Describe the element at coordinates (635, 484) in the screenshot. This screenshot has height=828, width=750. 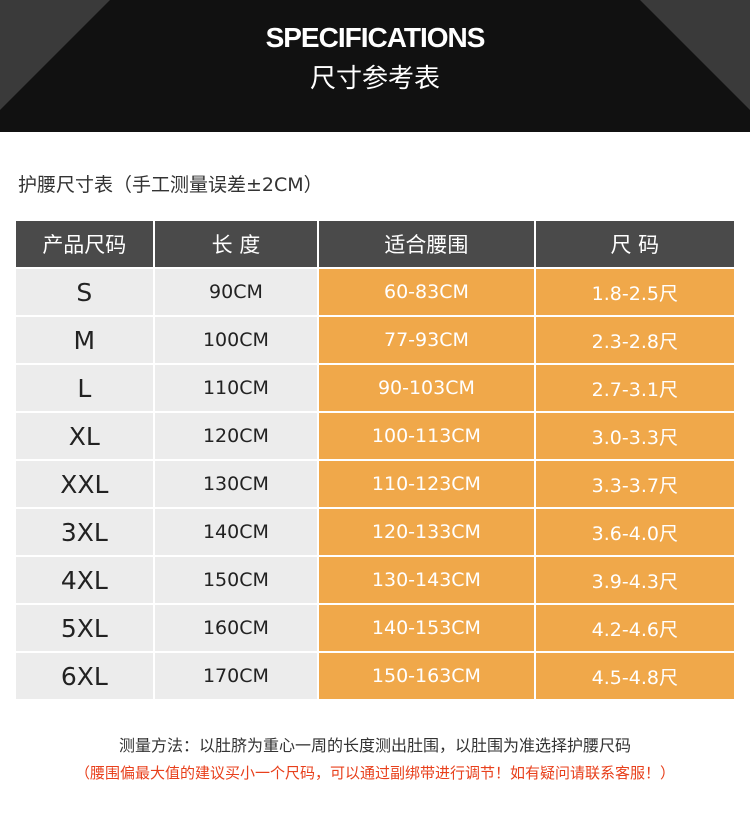
I see `cell: 3.3-3.7尺` at that location.